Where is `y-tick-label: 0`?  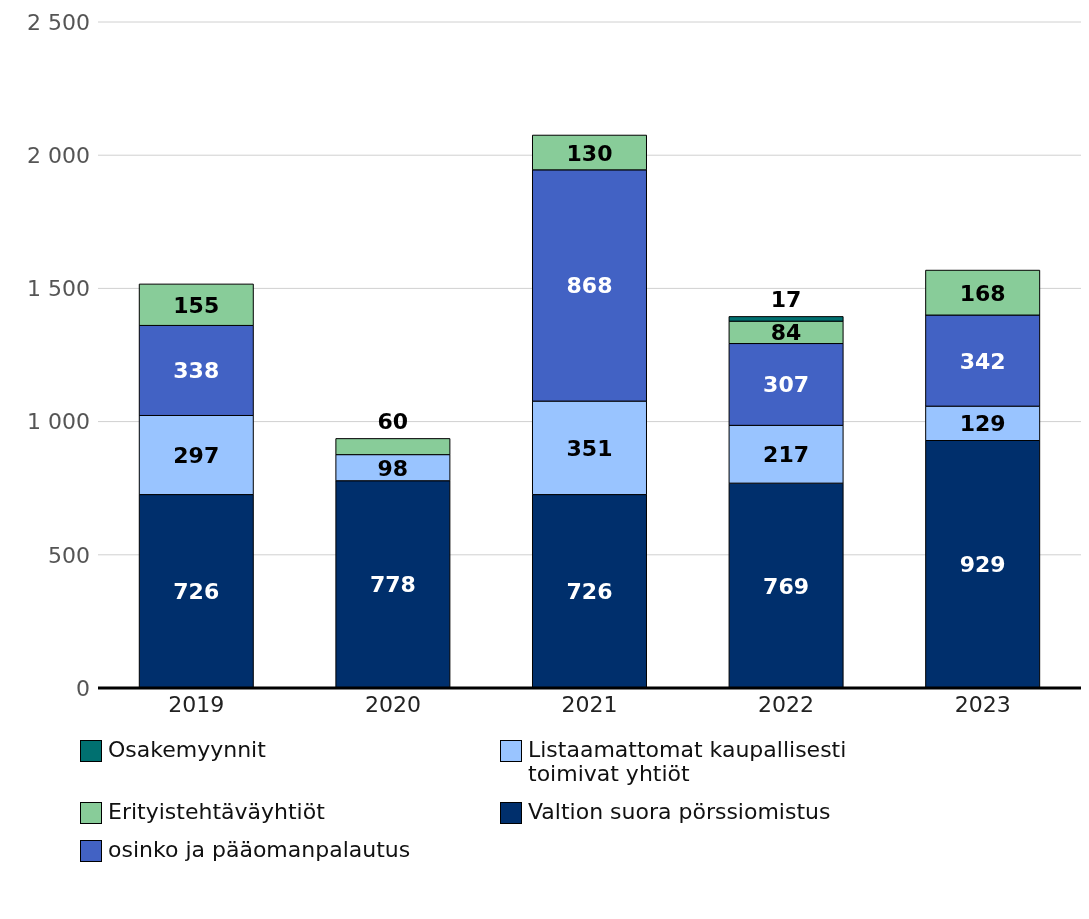 y-tick-label: 0 is located at coordinates (83, 688).